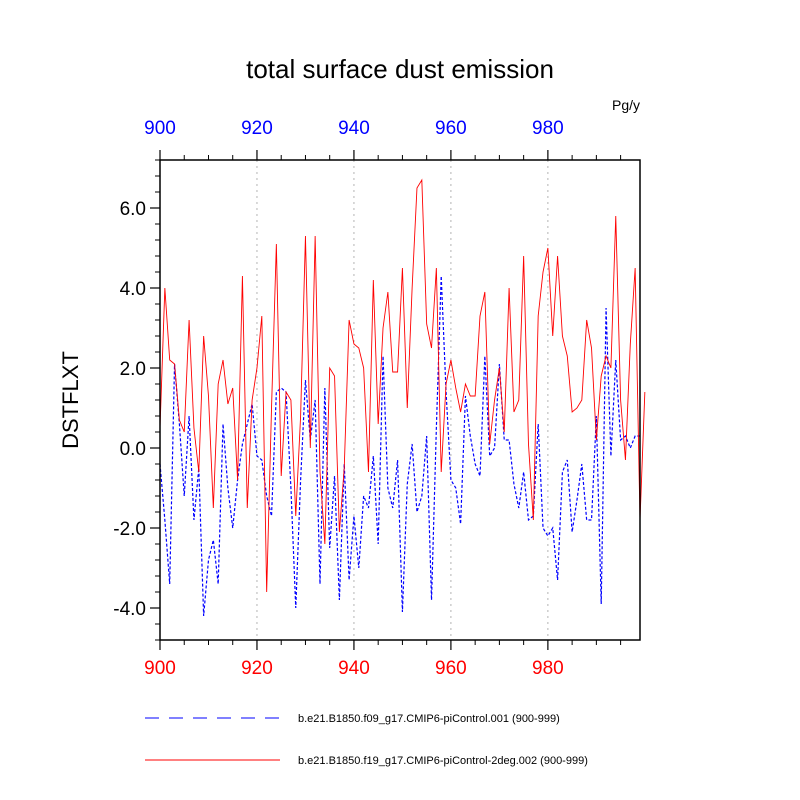  I want to click on x-tick-label-top-960: 960, so click(451, 128).